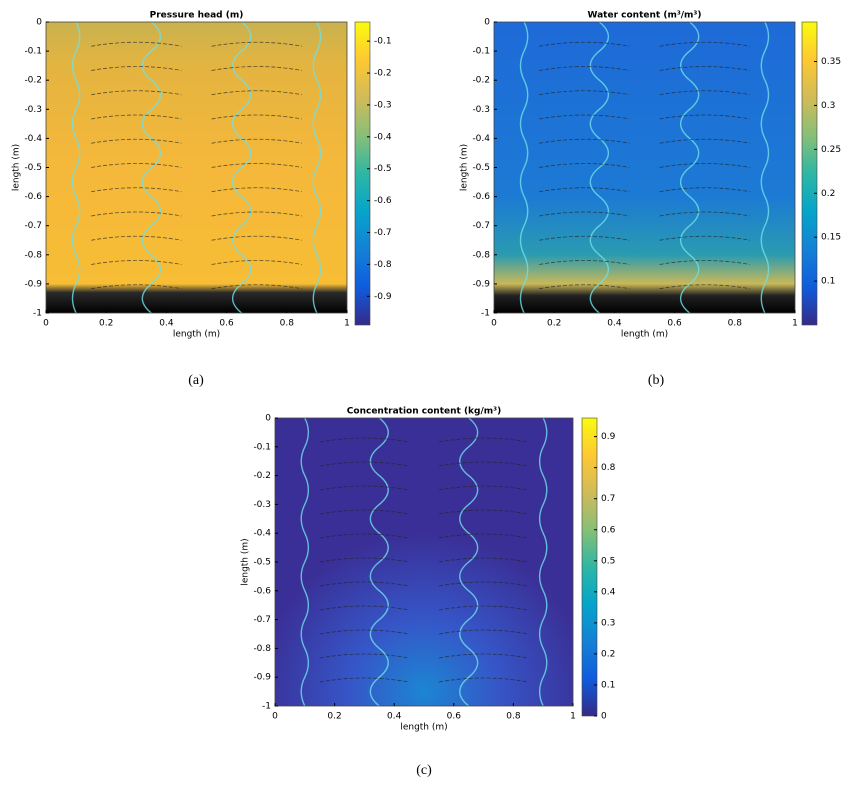 The image size is (848, 789). I want to click on colorbar-tick-label: -0.9, so click(383, 297).